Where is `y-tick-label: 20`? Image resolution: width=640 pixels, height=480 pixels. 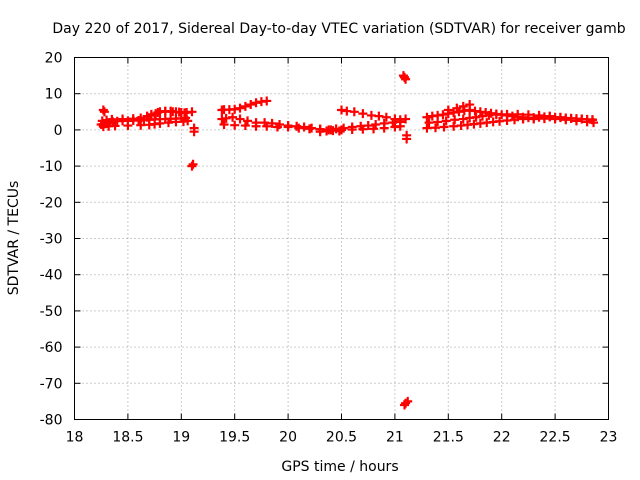
y-tick-label: 20 is located at coordinates (54, 59).